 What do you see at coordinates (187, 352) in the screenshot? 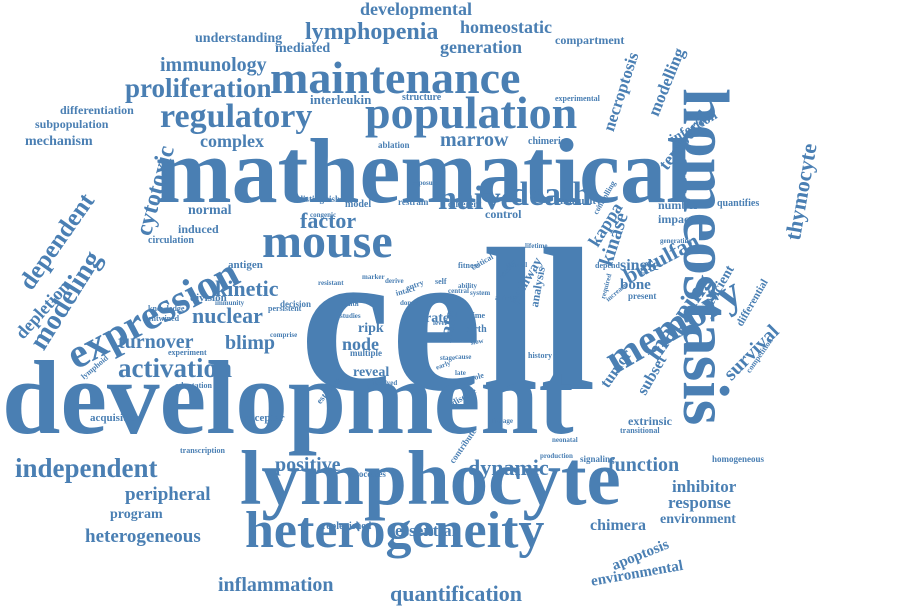
I see `cloud-word: experiment` at bounding box center [187, 352].